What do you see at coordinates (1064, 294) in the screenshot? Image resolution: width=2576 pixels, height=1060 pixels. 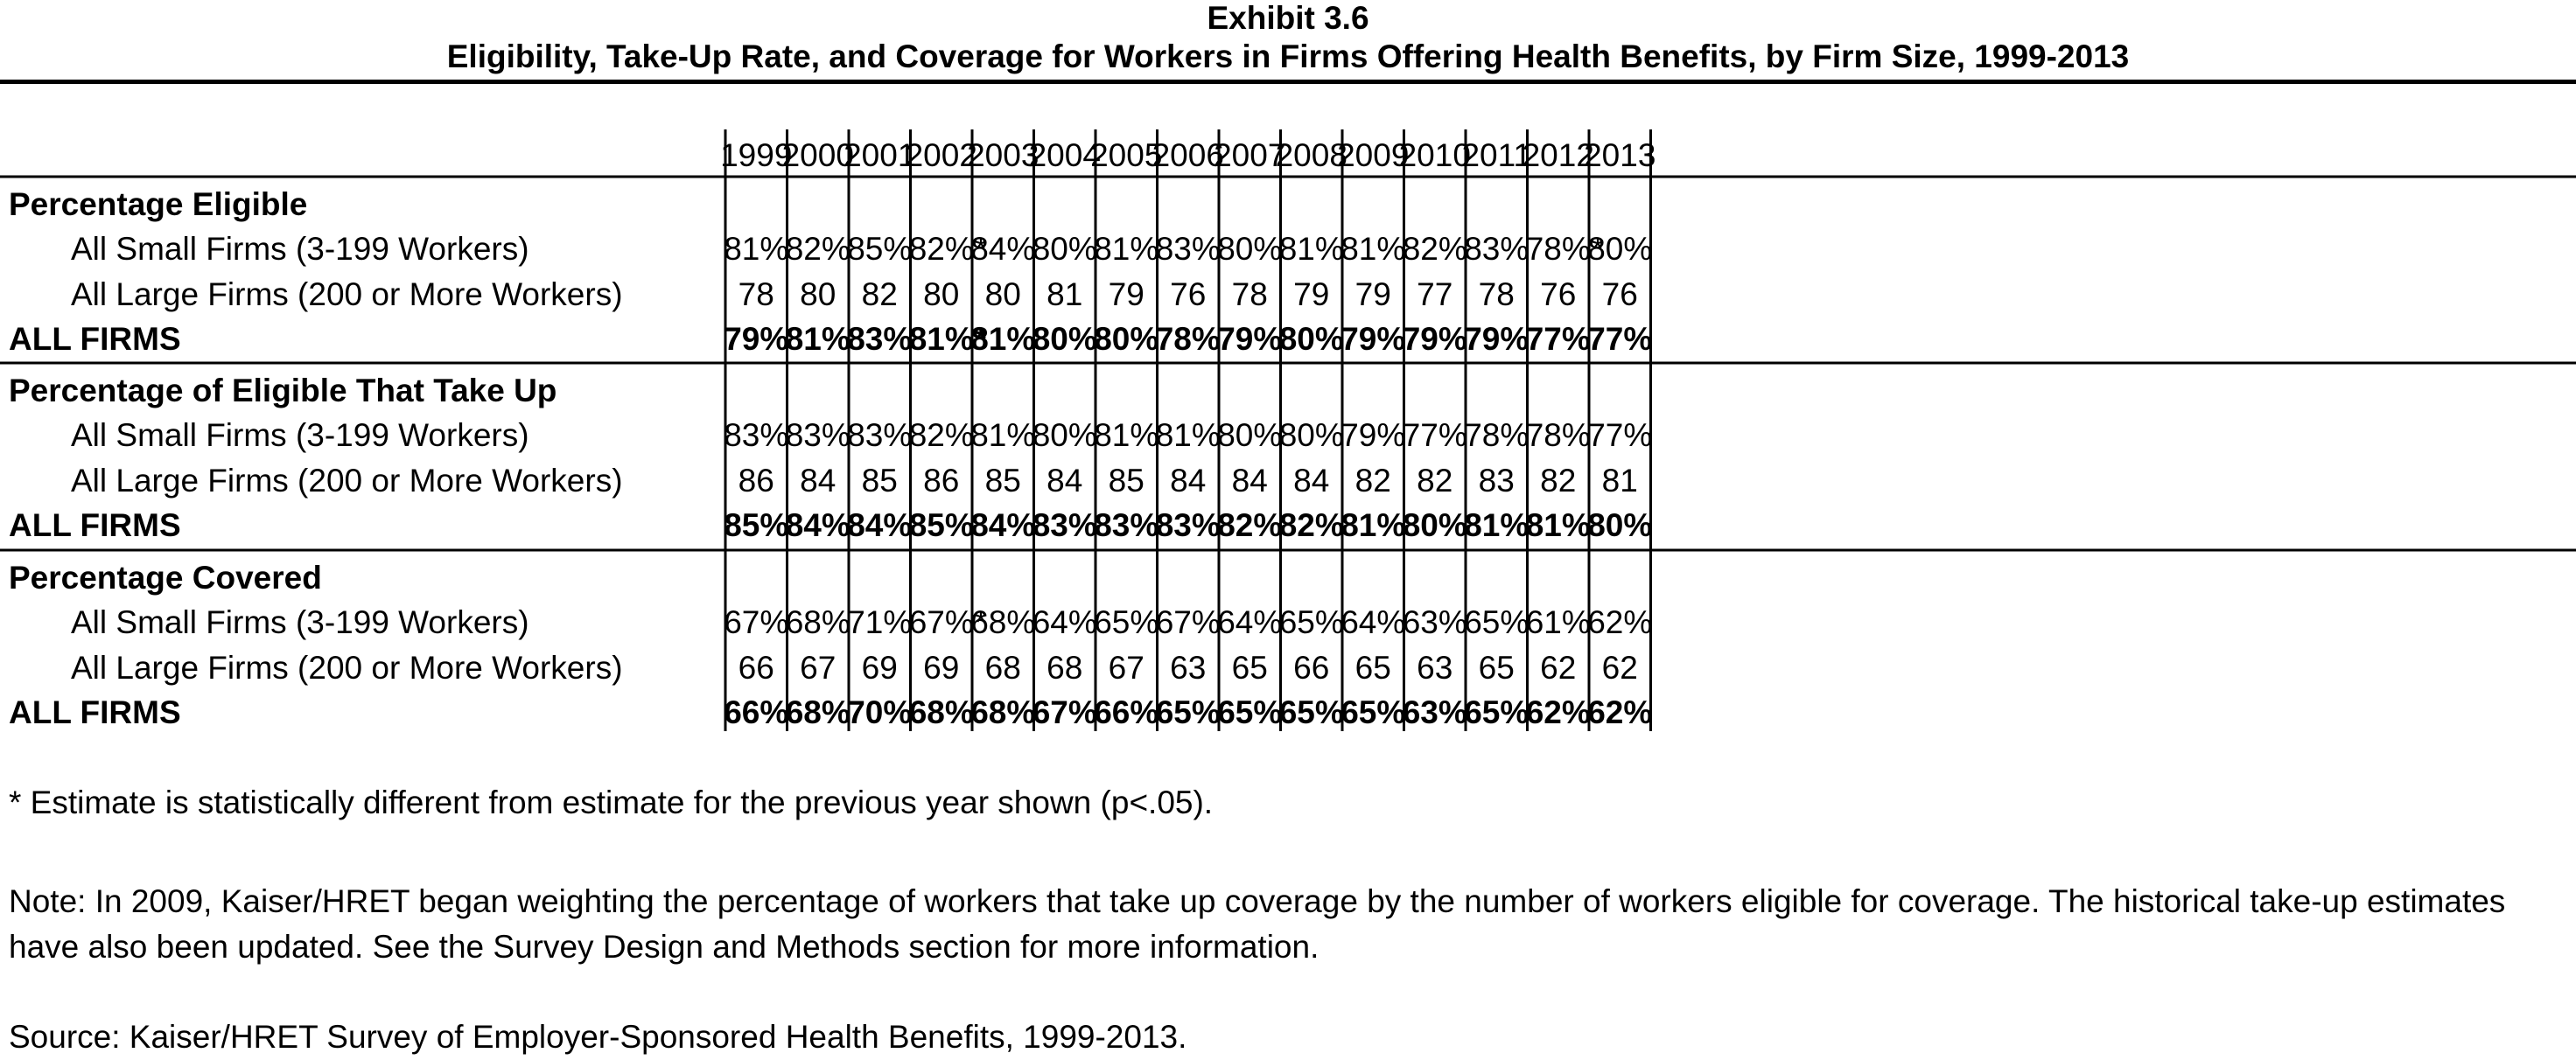 I see `table-cell: 81` at bounding box center [1064, 294].